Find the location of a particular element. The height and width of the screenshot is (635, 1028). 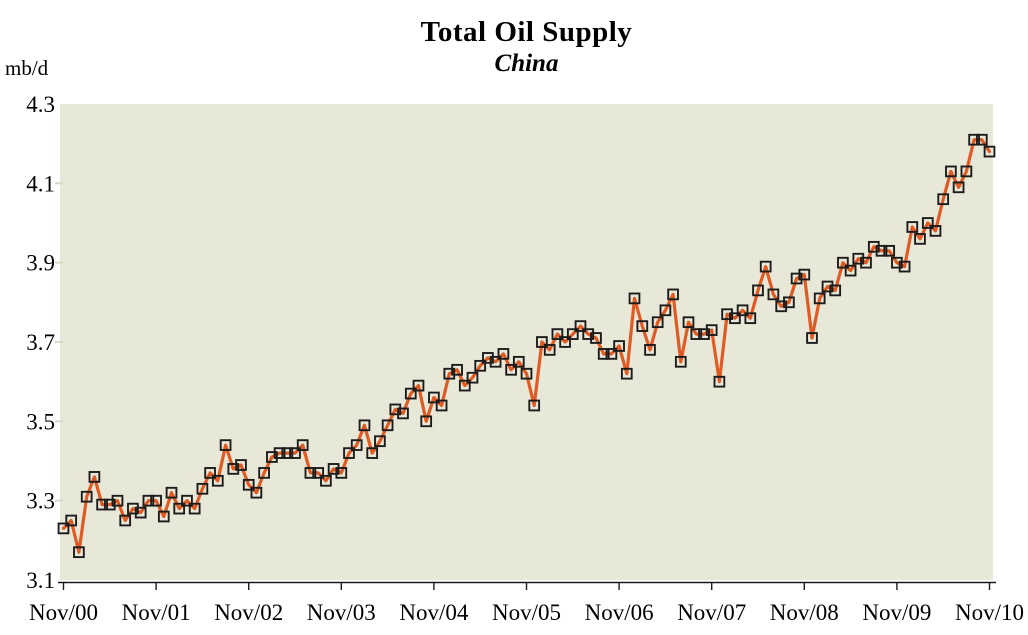

x-axis-tick-label: Nov/00 is located at coordinates (63, 612).